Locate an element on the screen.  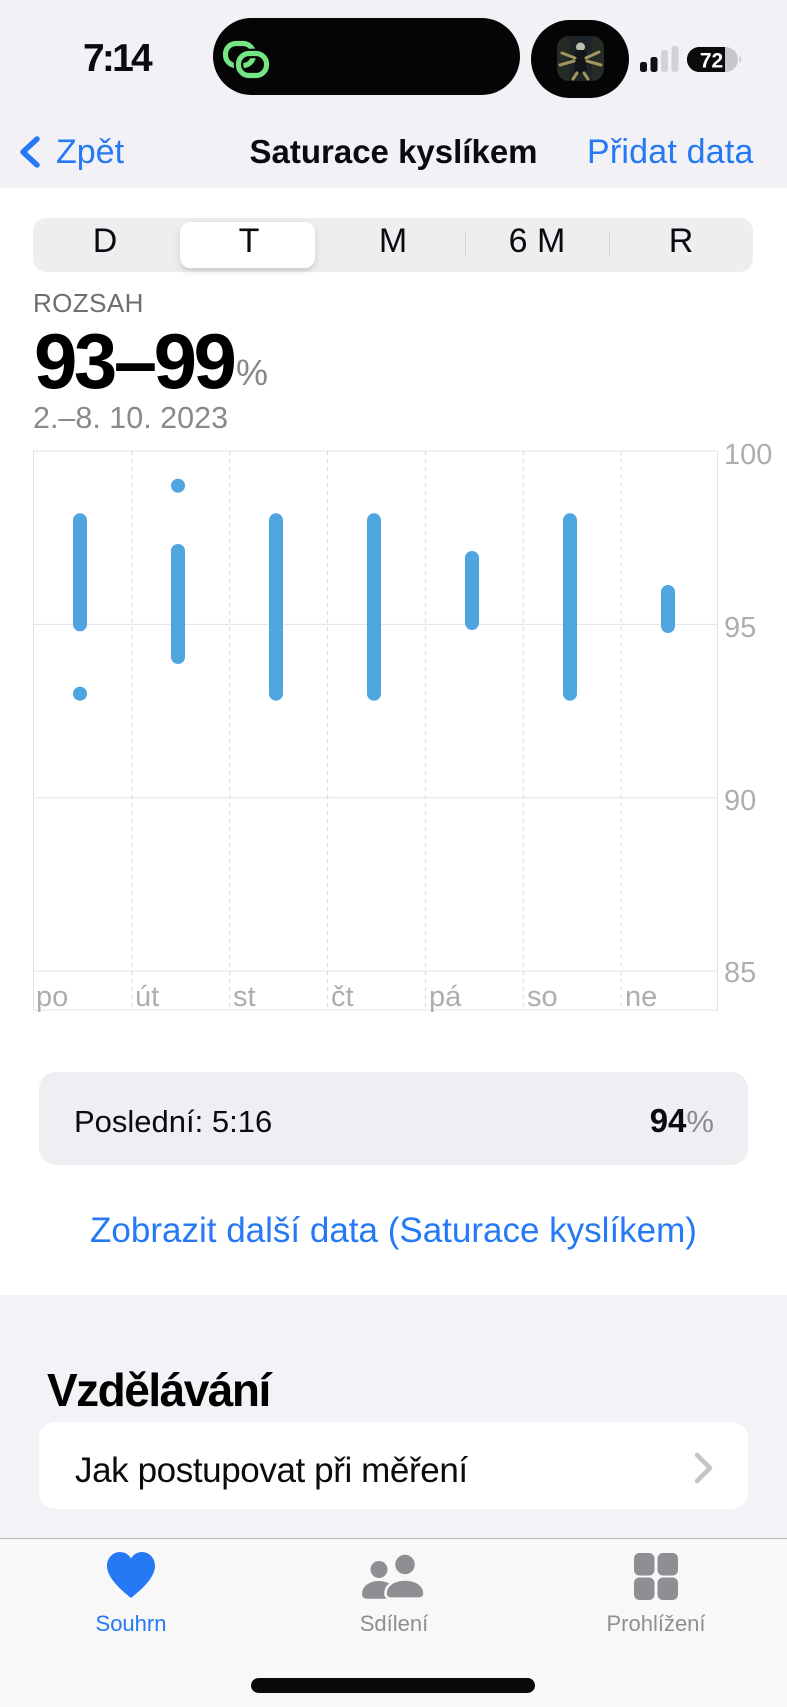
svg-text: ne is located at coordinates (641, 997).